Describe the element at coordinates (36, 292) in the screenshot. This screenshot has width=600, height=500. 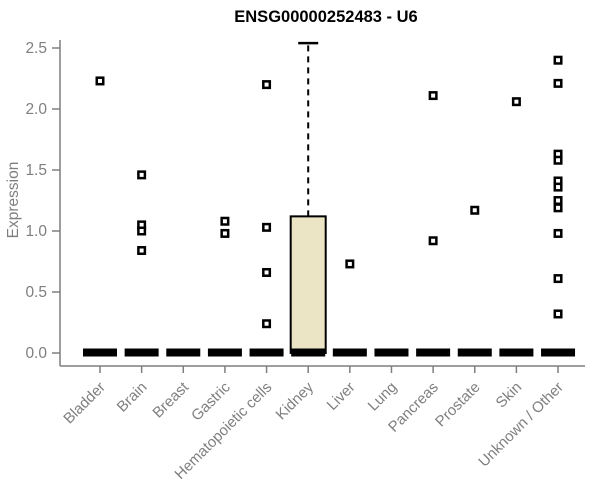
I see `y-tick-label: 0.5` at that location.